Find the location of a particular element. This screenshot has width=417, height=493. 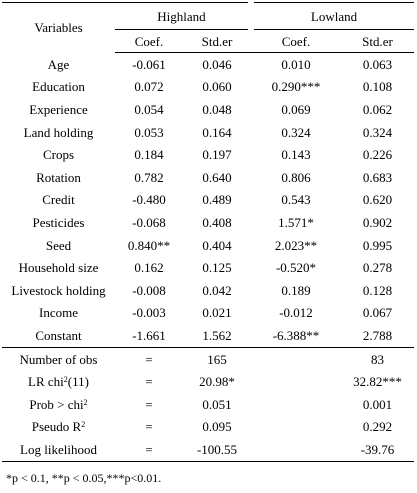

stat-label-text: Pseudo R is located at coordinates (56, 427).